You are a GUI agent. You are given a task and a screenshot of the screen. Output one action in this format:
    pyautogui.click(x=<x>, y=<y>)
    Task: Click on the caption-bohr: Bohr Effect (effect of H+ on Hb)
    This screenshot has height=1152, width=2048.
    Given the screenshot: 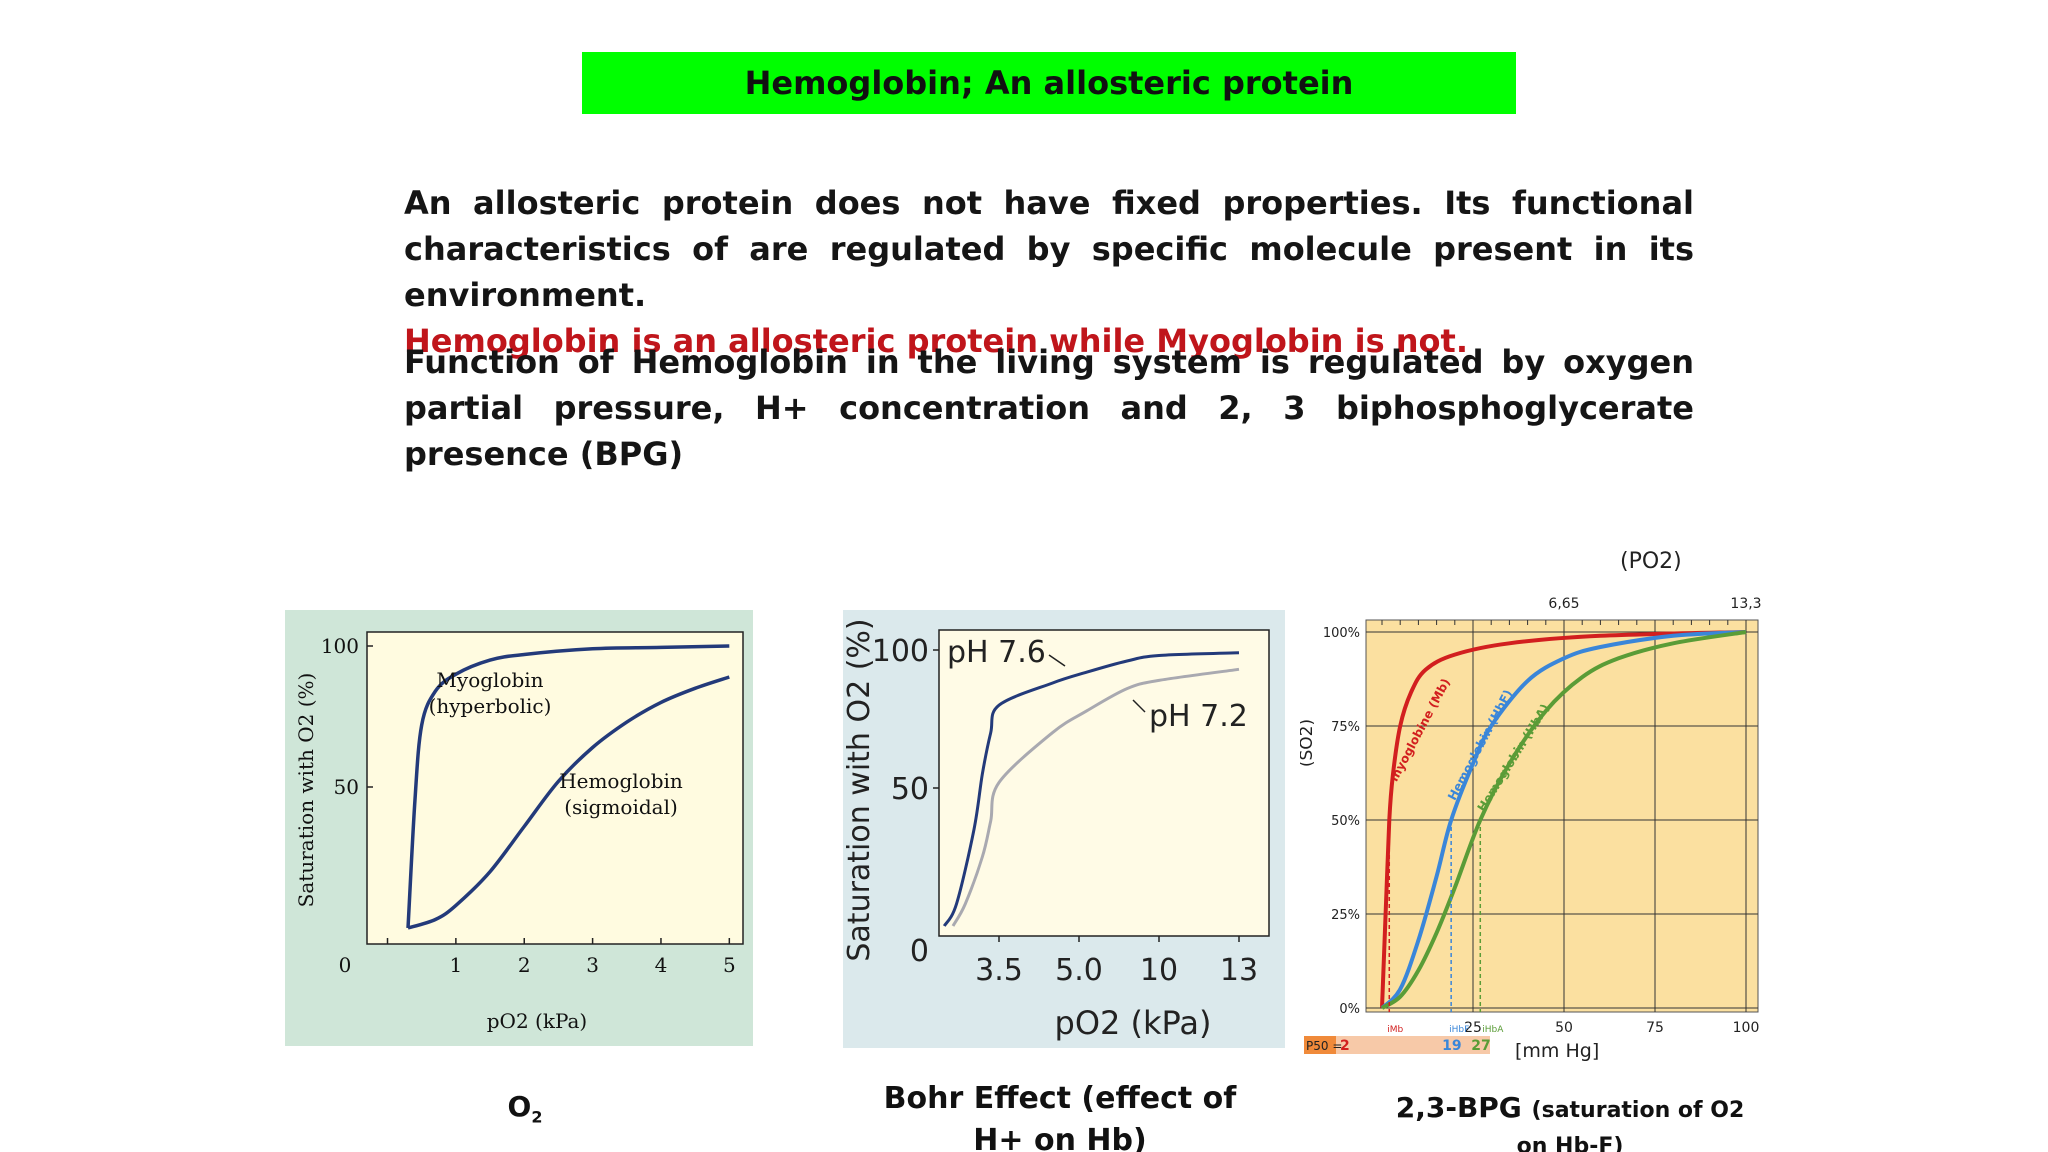 What is the action you would take?
    pyautogui.click(x=1060, y=1115)
    